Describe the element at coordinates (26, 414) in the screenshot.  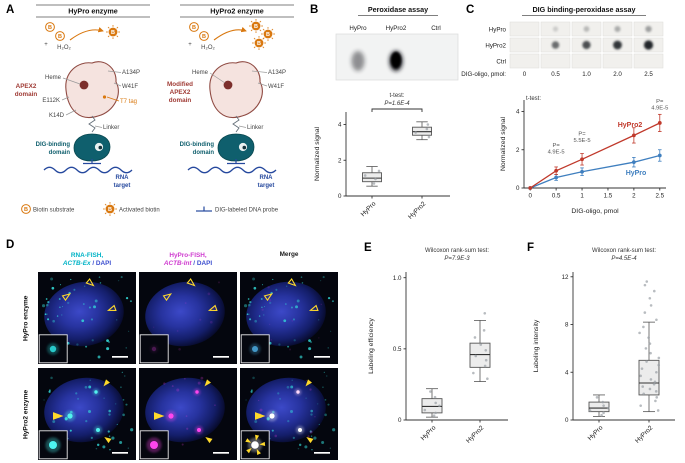
I see `row-label-hypro2: HyPro2 enzyme` at that location.